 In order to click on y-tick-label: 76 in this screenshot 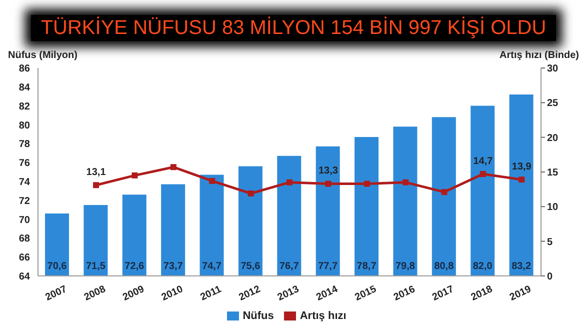, I will do `click(24, 164)`.